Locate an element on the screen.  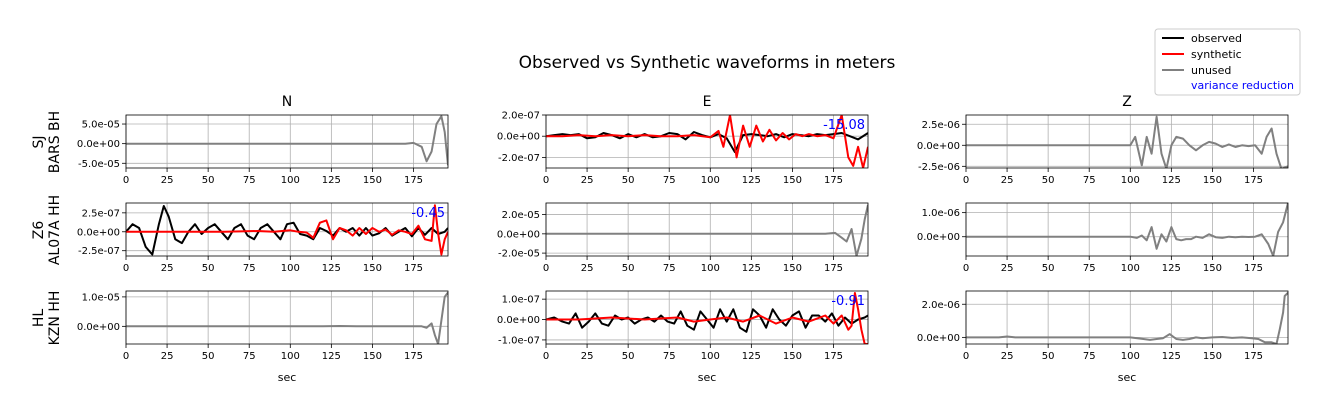
panel-3-e-traces is located at coordinates (707, 318).